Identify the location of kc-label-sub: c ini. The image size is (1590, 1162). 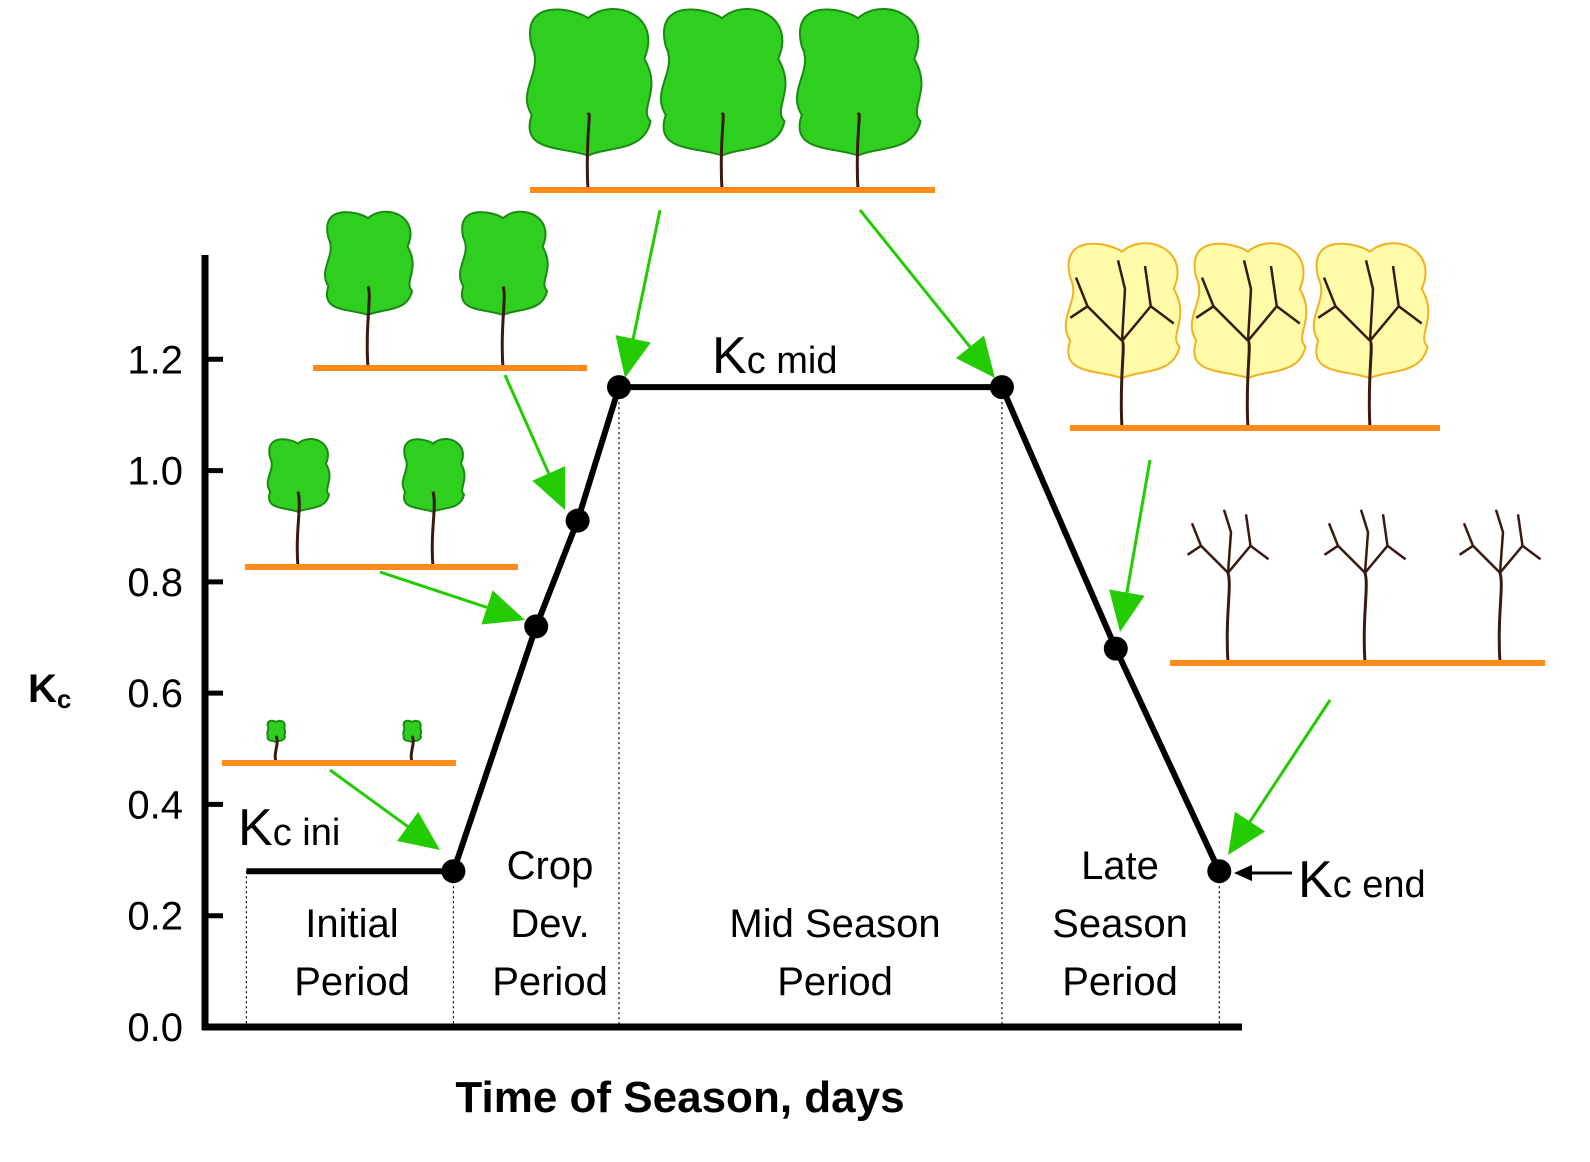
(307, 833).